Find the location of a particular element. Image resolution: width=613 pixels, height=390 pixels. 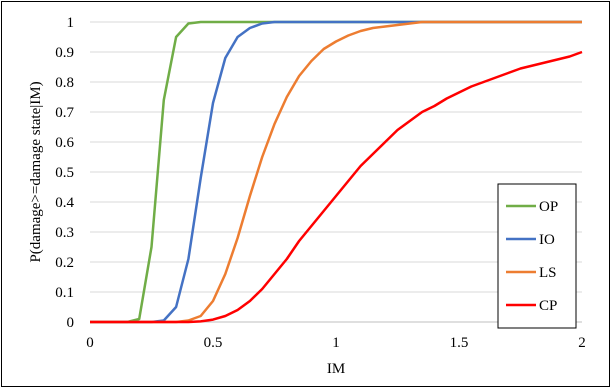

x-tick-label: 0.5 is located at coordinates (213, 343).